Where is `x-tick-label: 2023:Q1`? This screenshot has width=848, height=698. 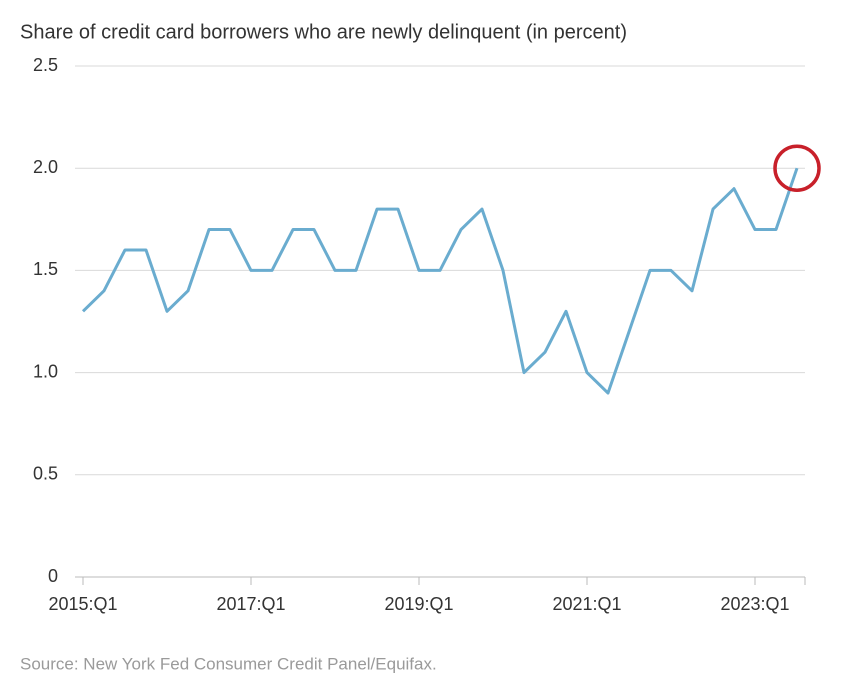 x-tick-label: 2023:Q1 is located at coordinates (754, 604).